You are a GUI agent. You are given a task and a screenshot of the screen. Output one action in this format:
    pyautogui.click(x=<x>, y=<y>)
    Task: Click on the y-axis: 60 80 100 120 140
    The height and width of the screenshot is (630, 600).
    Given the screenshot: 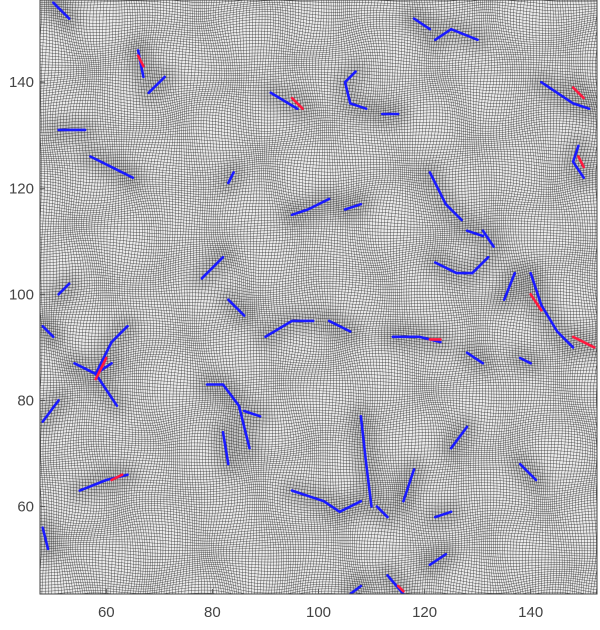 What is the action you would take?
    pyautogui.click(x=27, y=294)
    